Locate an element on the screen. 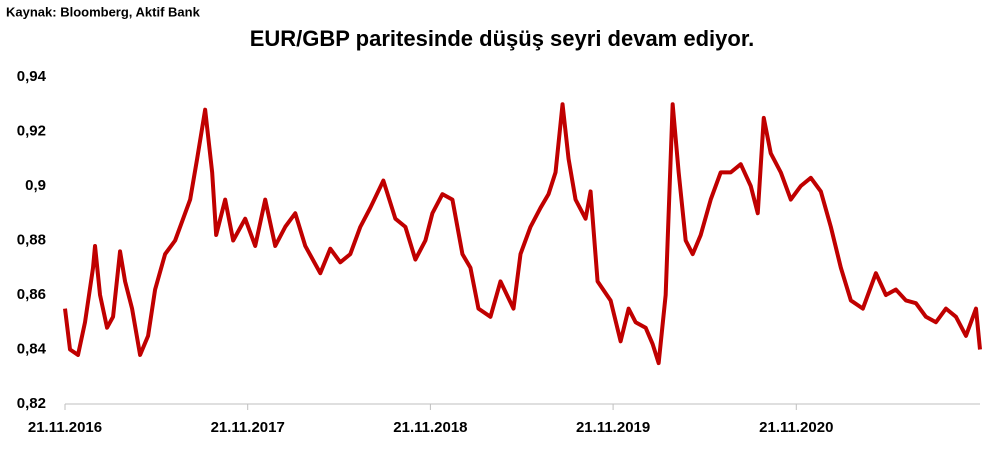 The image size is (1004, 453). y-tick-label: 0,9 is located at coordinates (35, 185).